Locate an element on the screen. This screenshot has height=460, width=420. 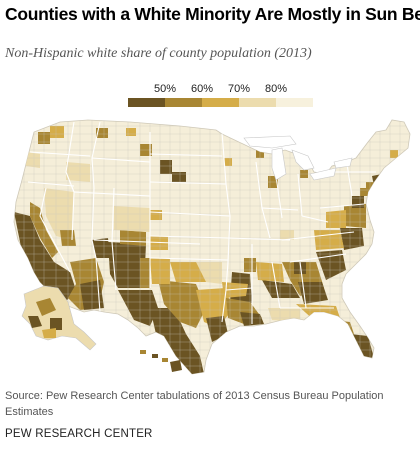
region-north-carolina is located at coordinates (329, 240).